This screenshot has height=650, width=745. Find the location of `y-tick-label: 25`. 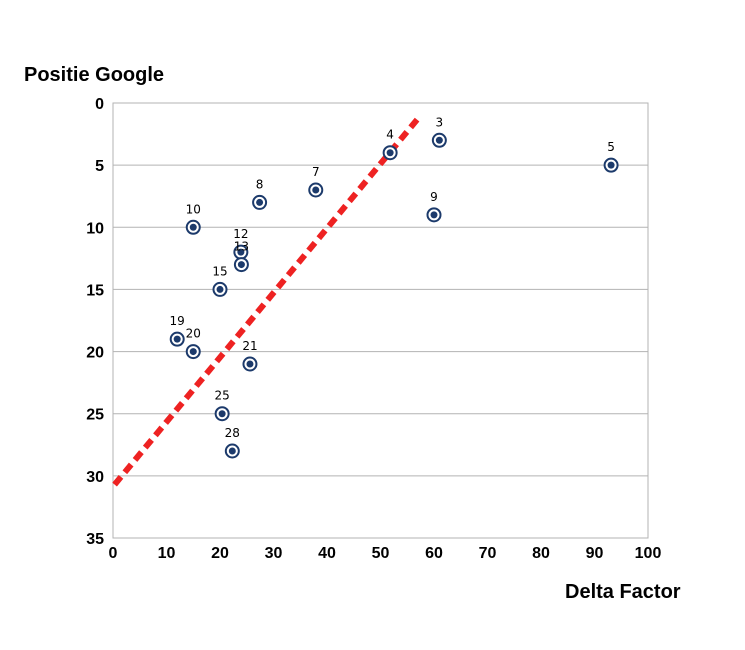

y-tick-label: 25 is located at coordinates (95, 415).